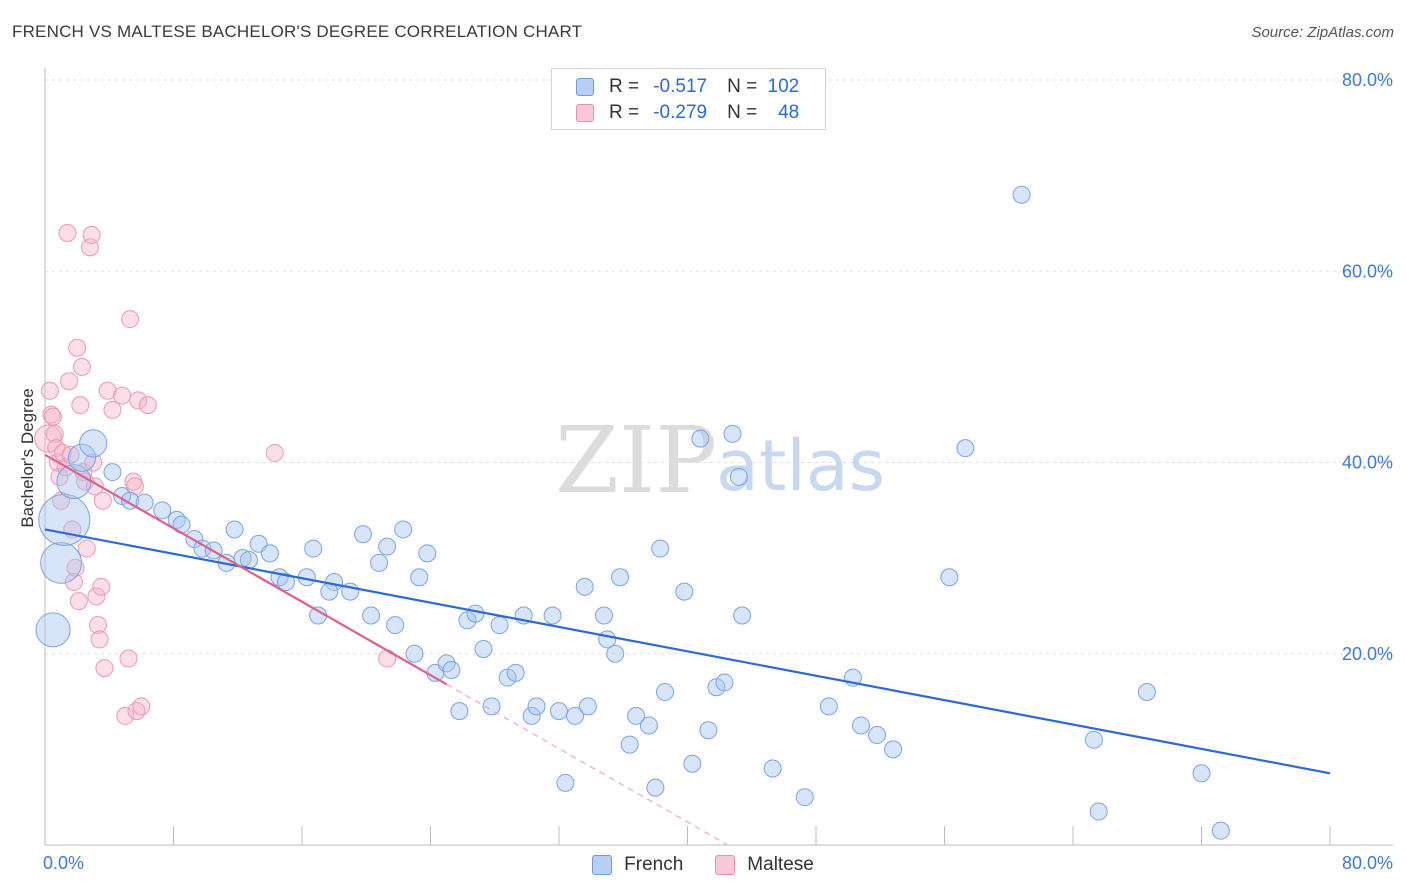 This screenshot has width=1406, height=892. Describe the element at coordinates (624, 86) in the screenshot. I see `legend-r-label: R =` at that location.